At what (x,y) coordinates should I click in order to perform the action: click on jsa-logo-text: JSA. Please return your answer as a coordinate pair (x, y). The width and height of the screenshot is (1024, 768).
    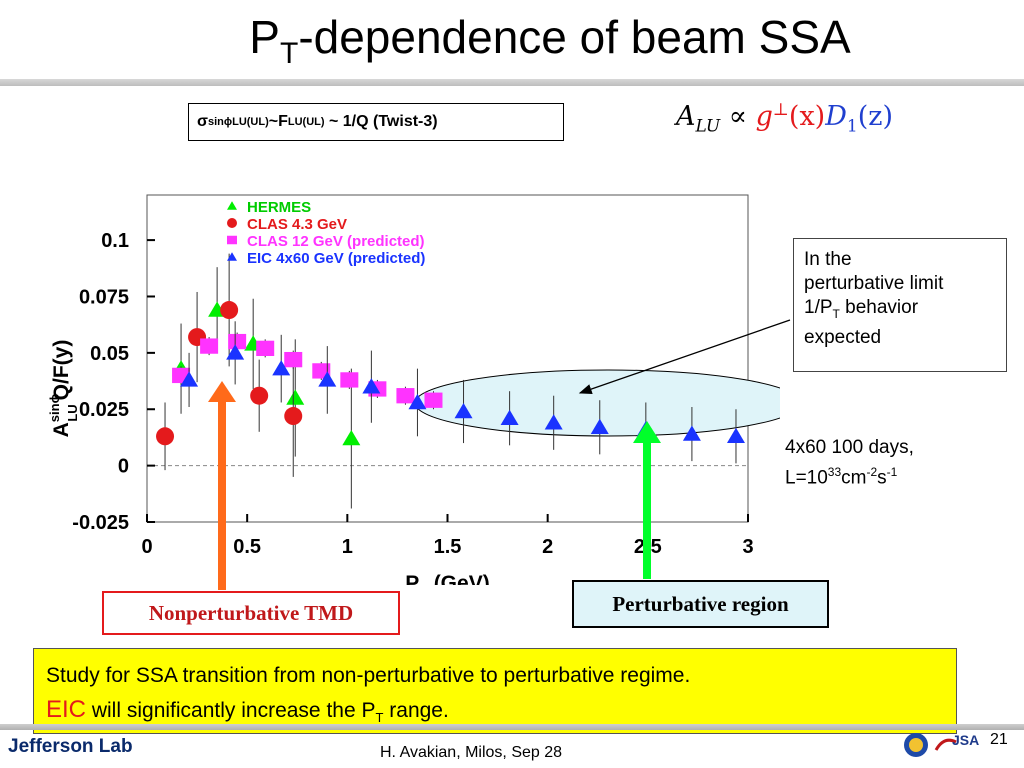
    Looking at the image, I should click on (965, 740).